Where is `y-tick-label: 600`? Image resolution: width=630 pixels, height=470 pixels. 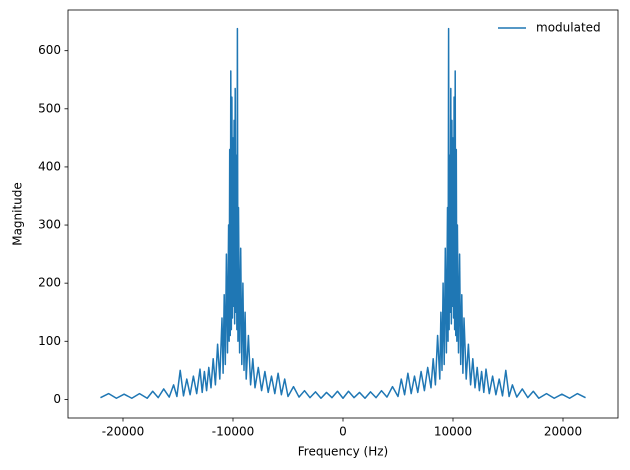 y-tick-label: 600 is located at coordinates (49, 50).